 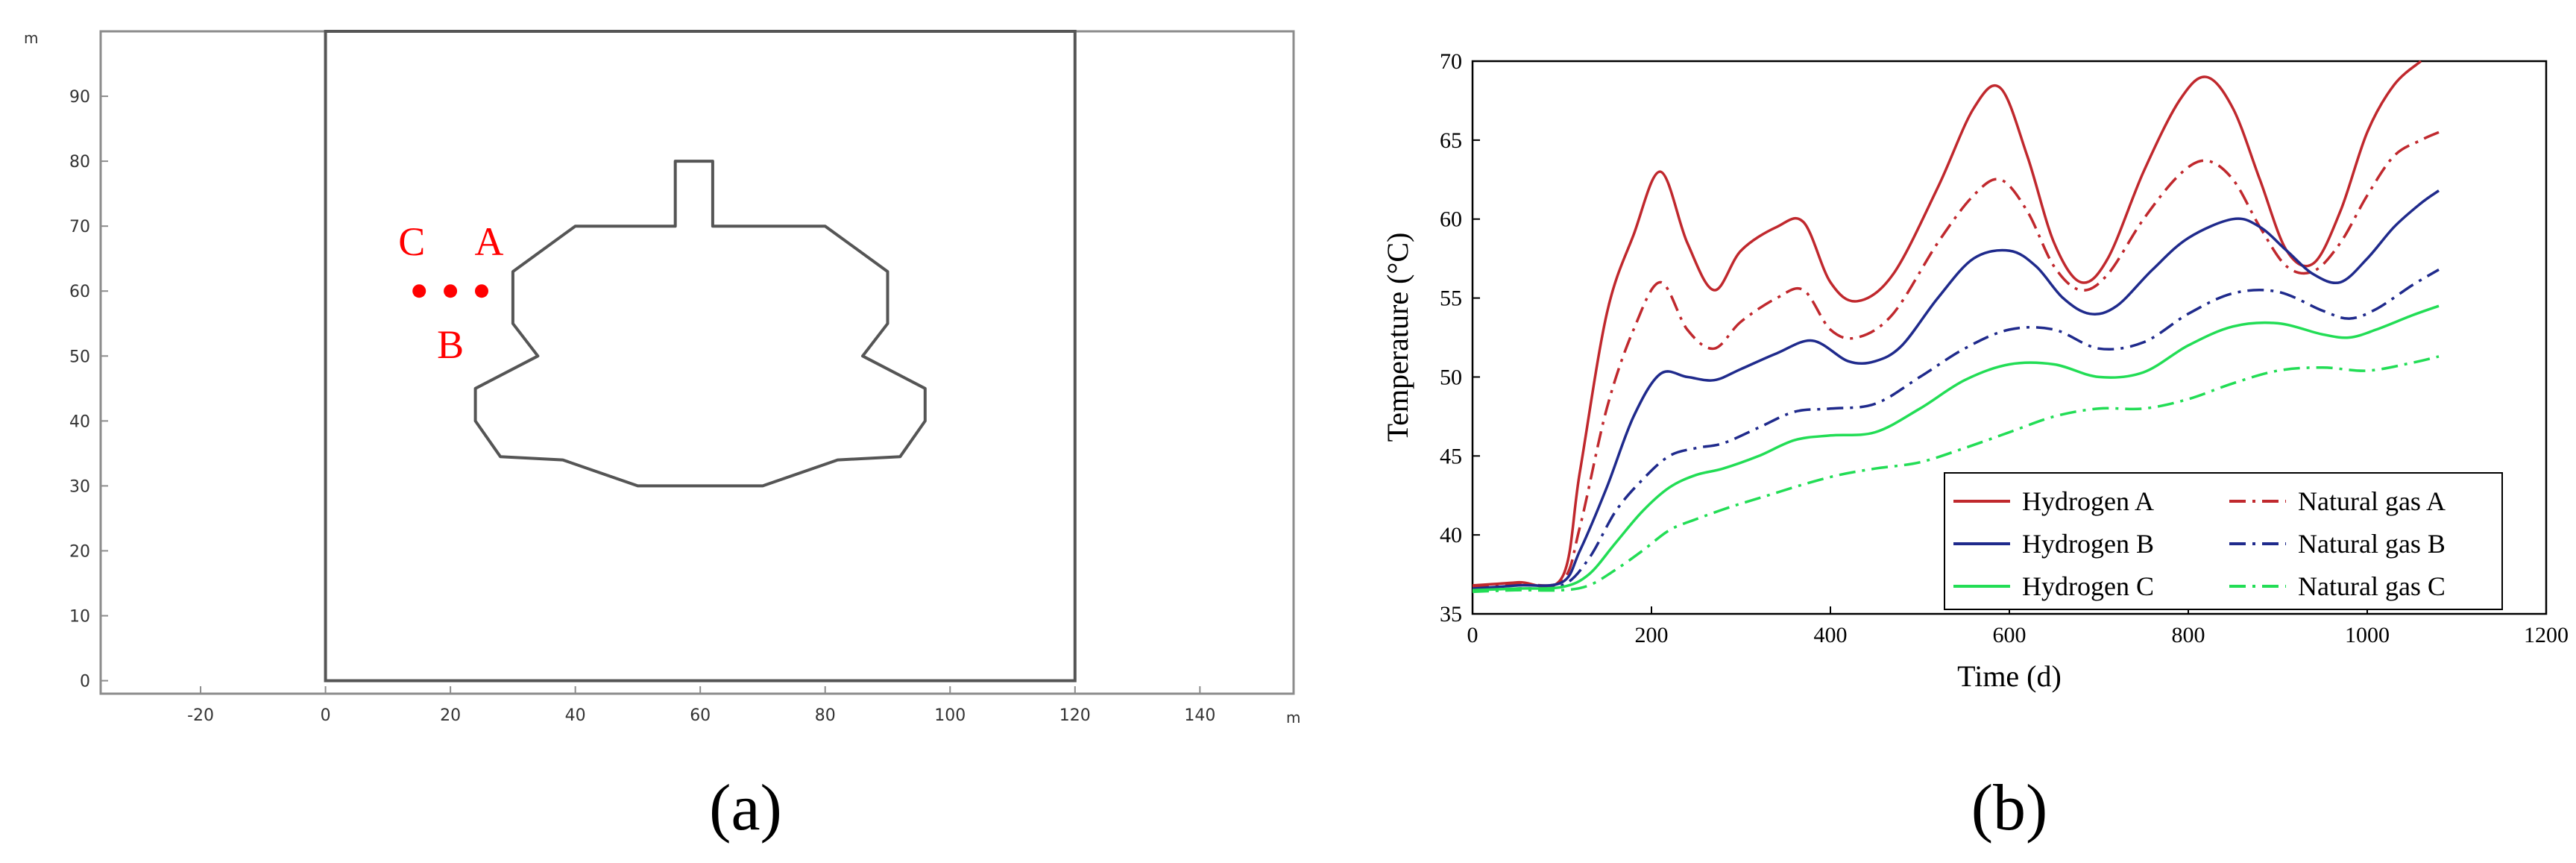 I want to click on monitoring-point-label-c: C, so click(x=412, y=241).